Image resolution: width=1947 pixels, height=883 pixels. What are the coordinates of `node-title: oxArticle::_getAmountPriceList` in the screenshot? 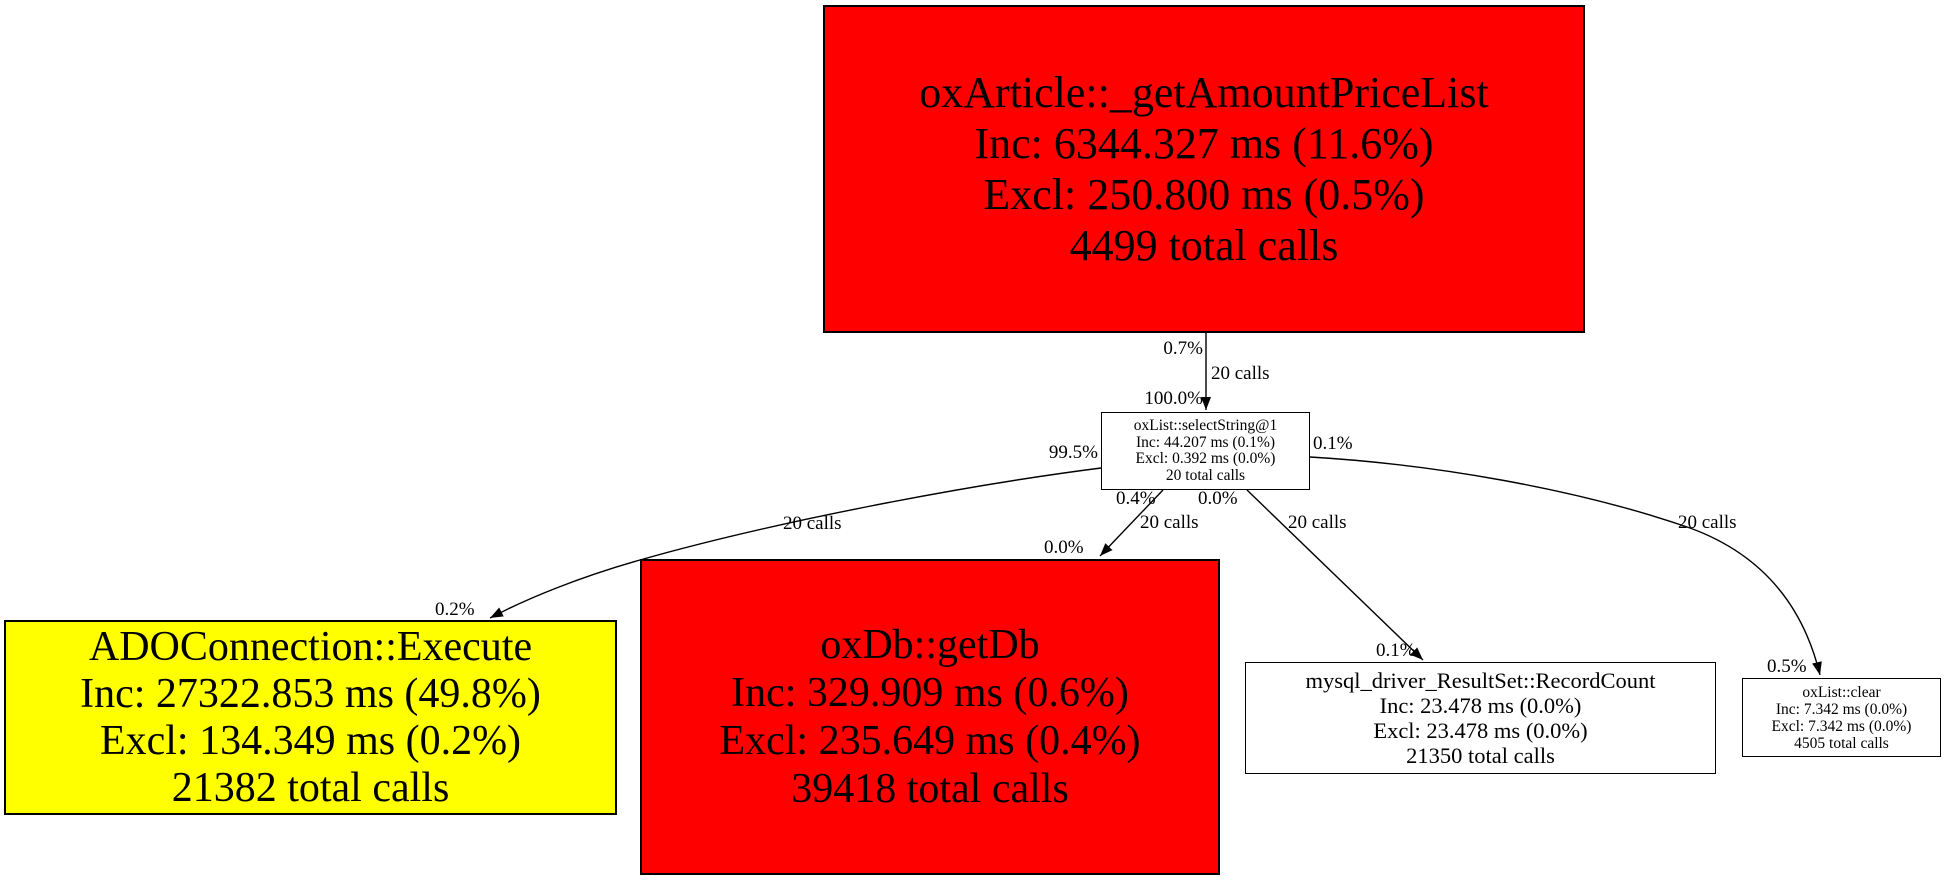 It's located at (1204, 92).